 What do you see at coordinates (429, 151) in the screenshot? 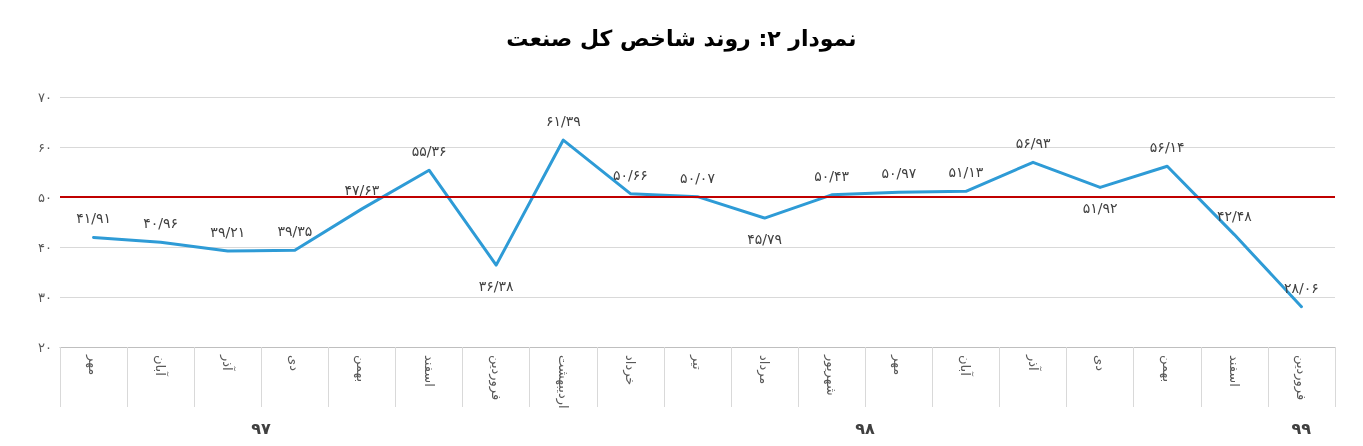
I see `data-label: ۵۵/۳۶` at bounding box center [429, 151].